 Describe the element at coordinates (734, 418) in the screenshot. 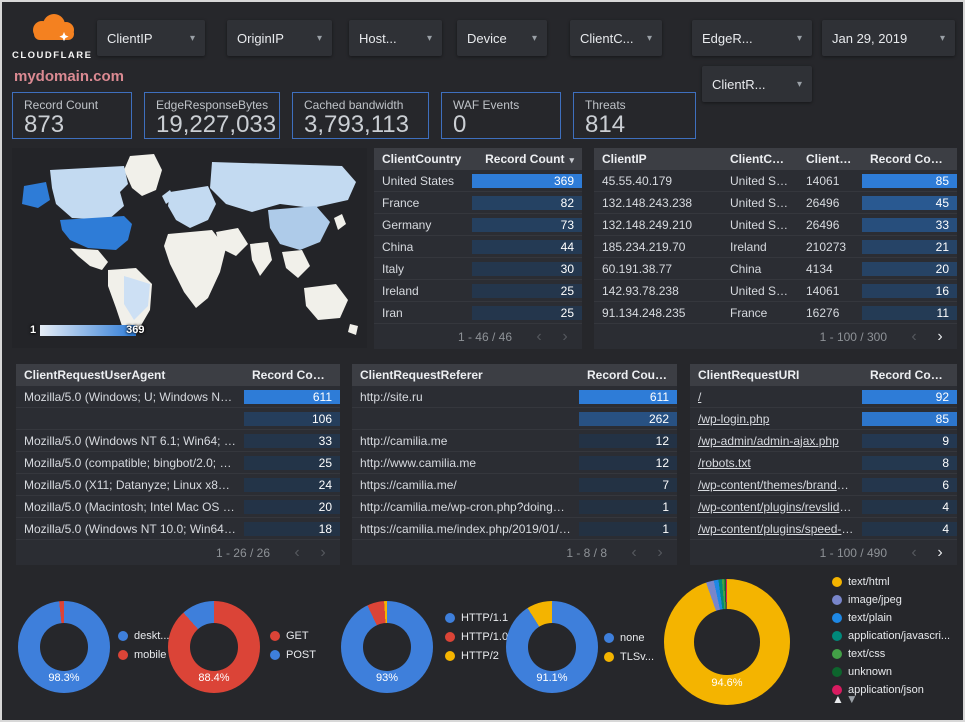

I see `uri-link: /wp-login.php` at that location.